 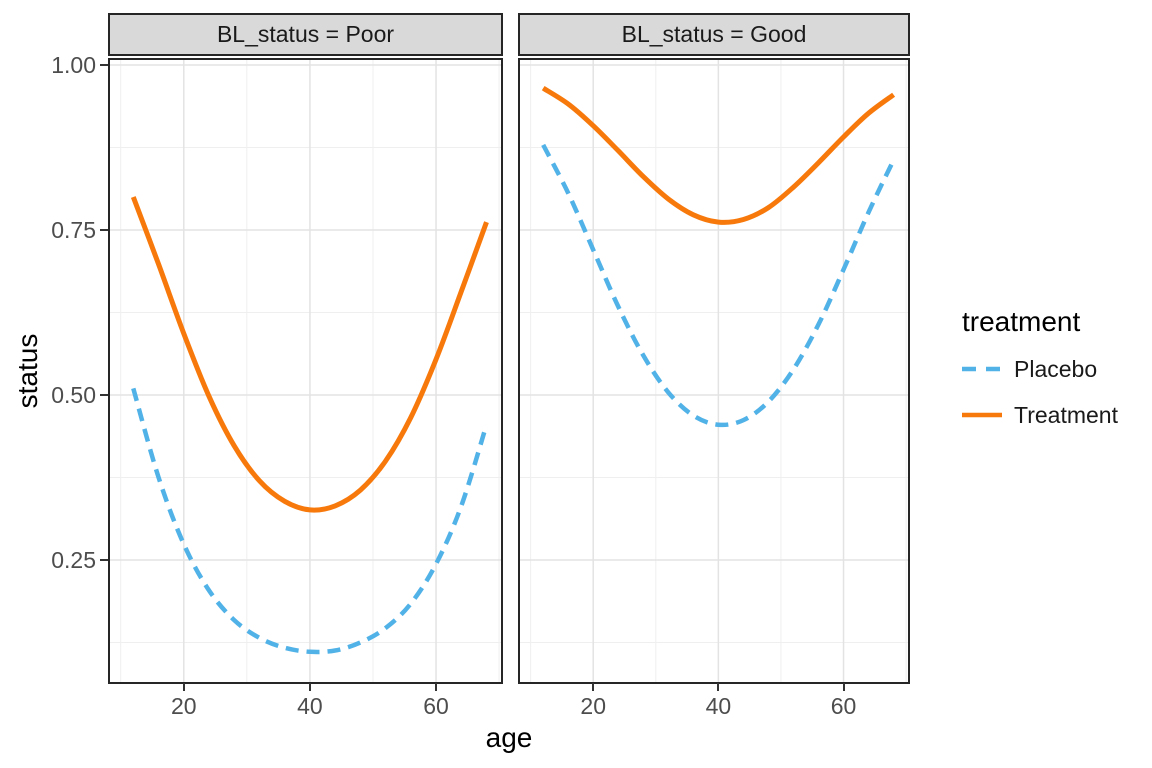 I want to click on placebo-key-line-icon, so click(x=982, y=369).